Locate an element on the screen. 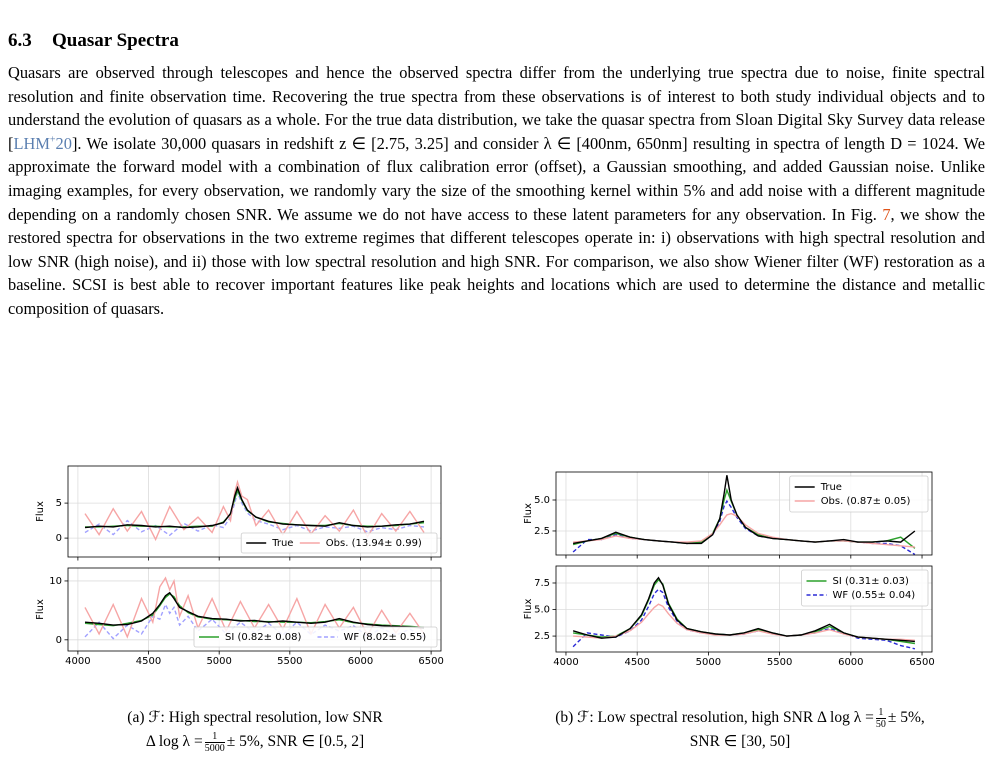 The width and height of the screenshot is (992, 760). legend-label: SI (0.31± 0.03) is located at coordinates (871, 581).